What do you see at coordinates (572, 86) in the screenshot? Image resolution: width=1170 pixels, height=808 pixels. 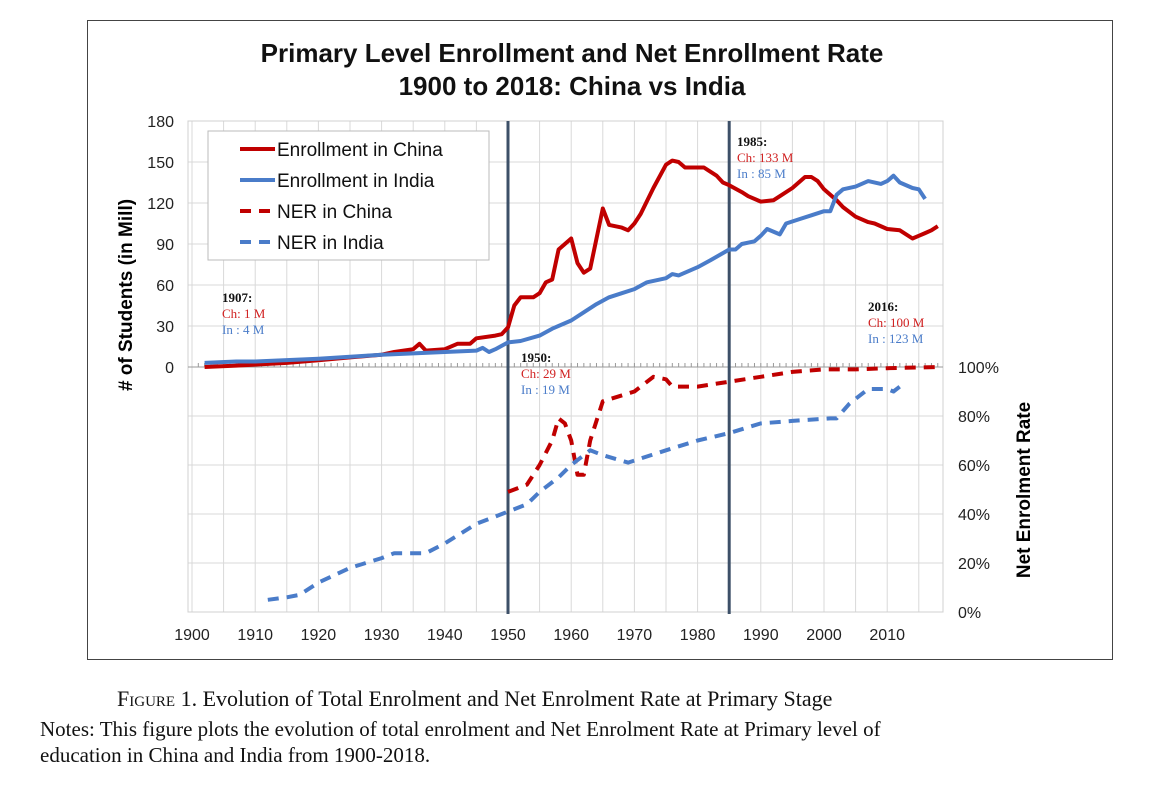 I see `chart-title: 1900 to 2018: China vs India` at bounding box center [572, 86].